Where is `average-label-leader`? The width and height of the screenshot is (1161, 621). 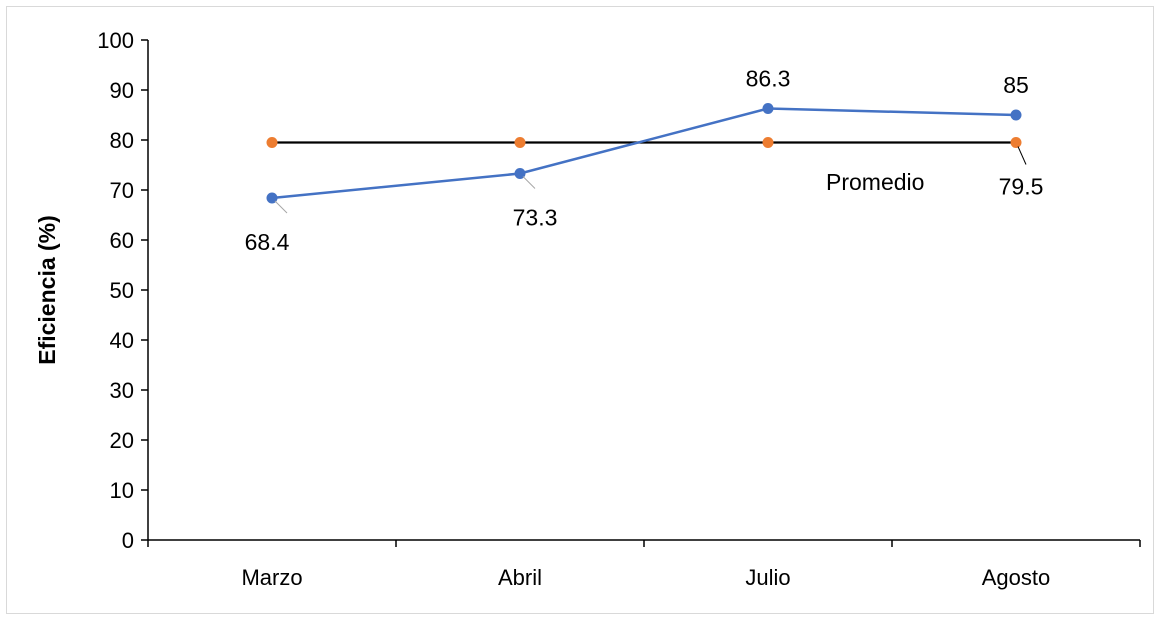
average-label-leader is located at coordinates (1022, 155).